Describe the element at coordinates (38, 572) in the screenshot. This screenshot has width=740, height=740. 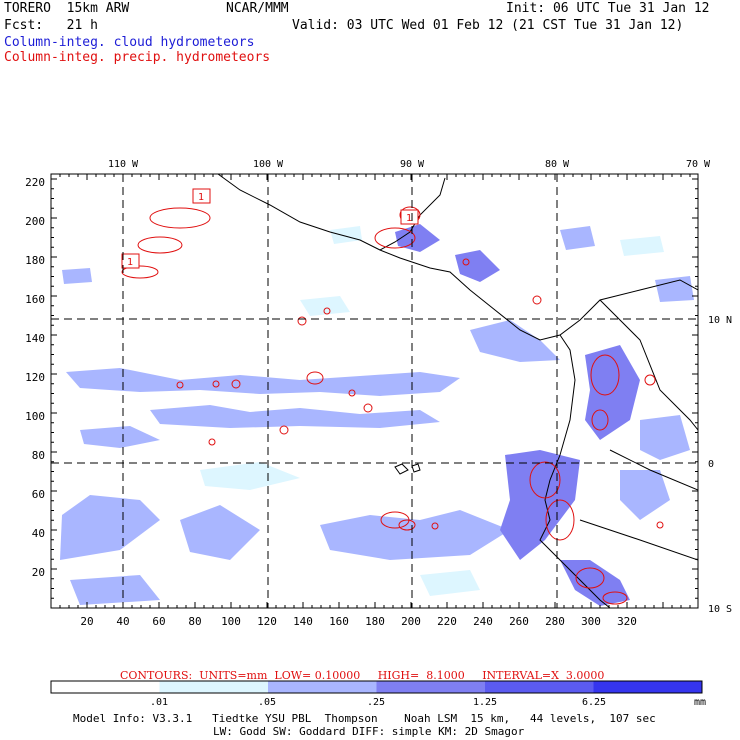
I see `y-tick-label: 20` at that location.